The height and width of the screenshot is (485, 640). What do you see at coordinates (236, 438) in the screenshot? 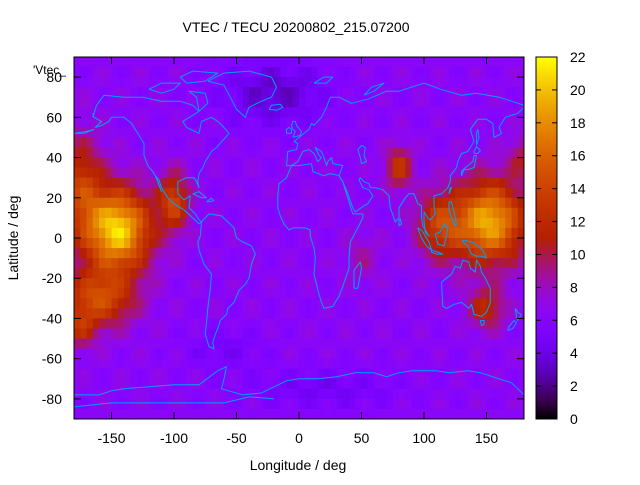
I see `x-tick-label: -50` at bounding box center [236, 438].